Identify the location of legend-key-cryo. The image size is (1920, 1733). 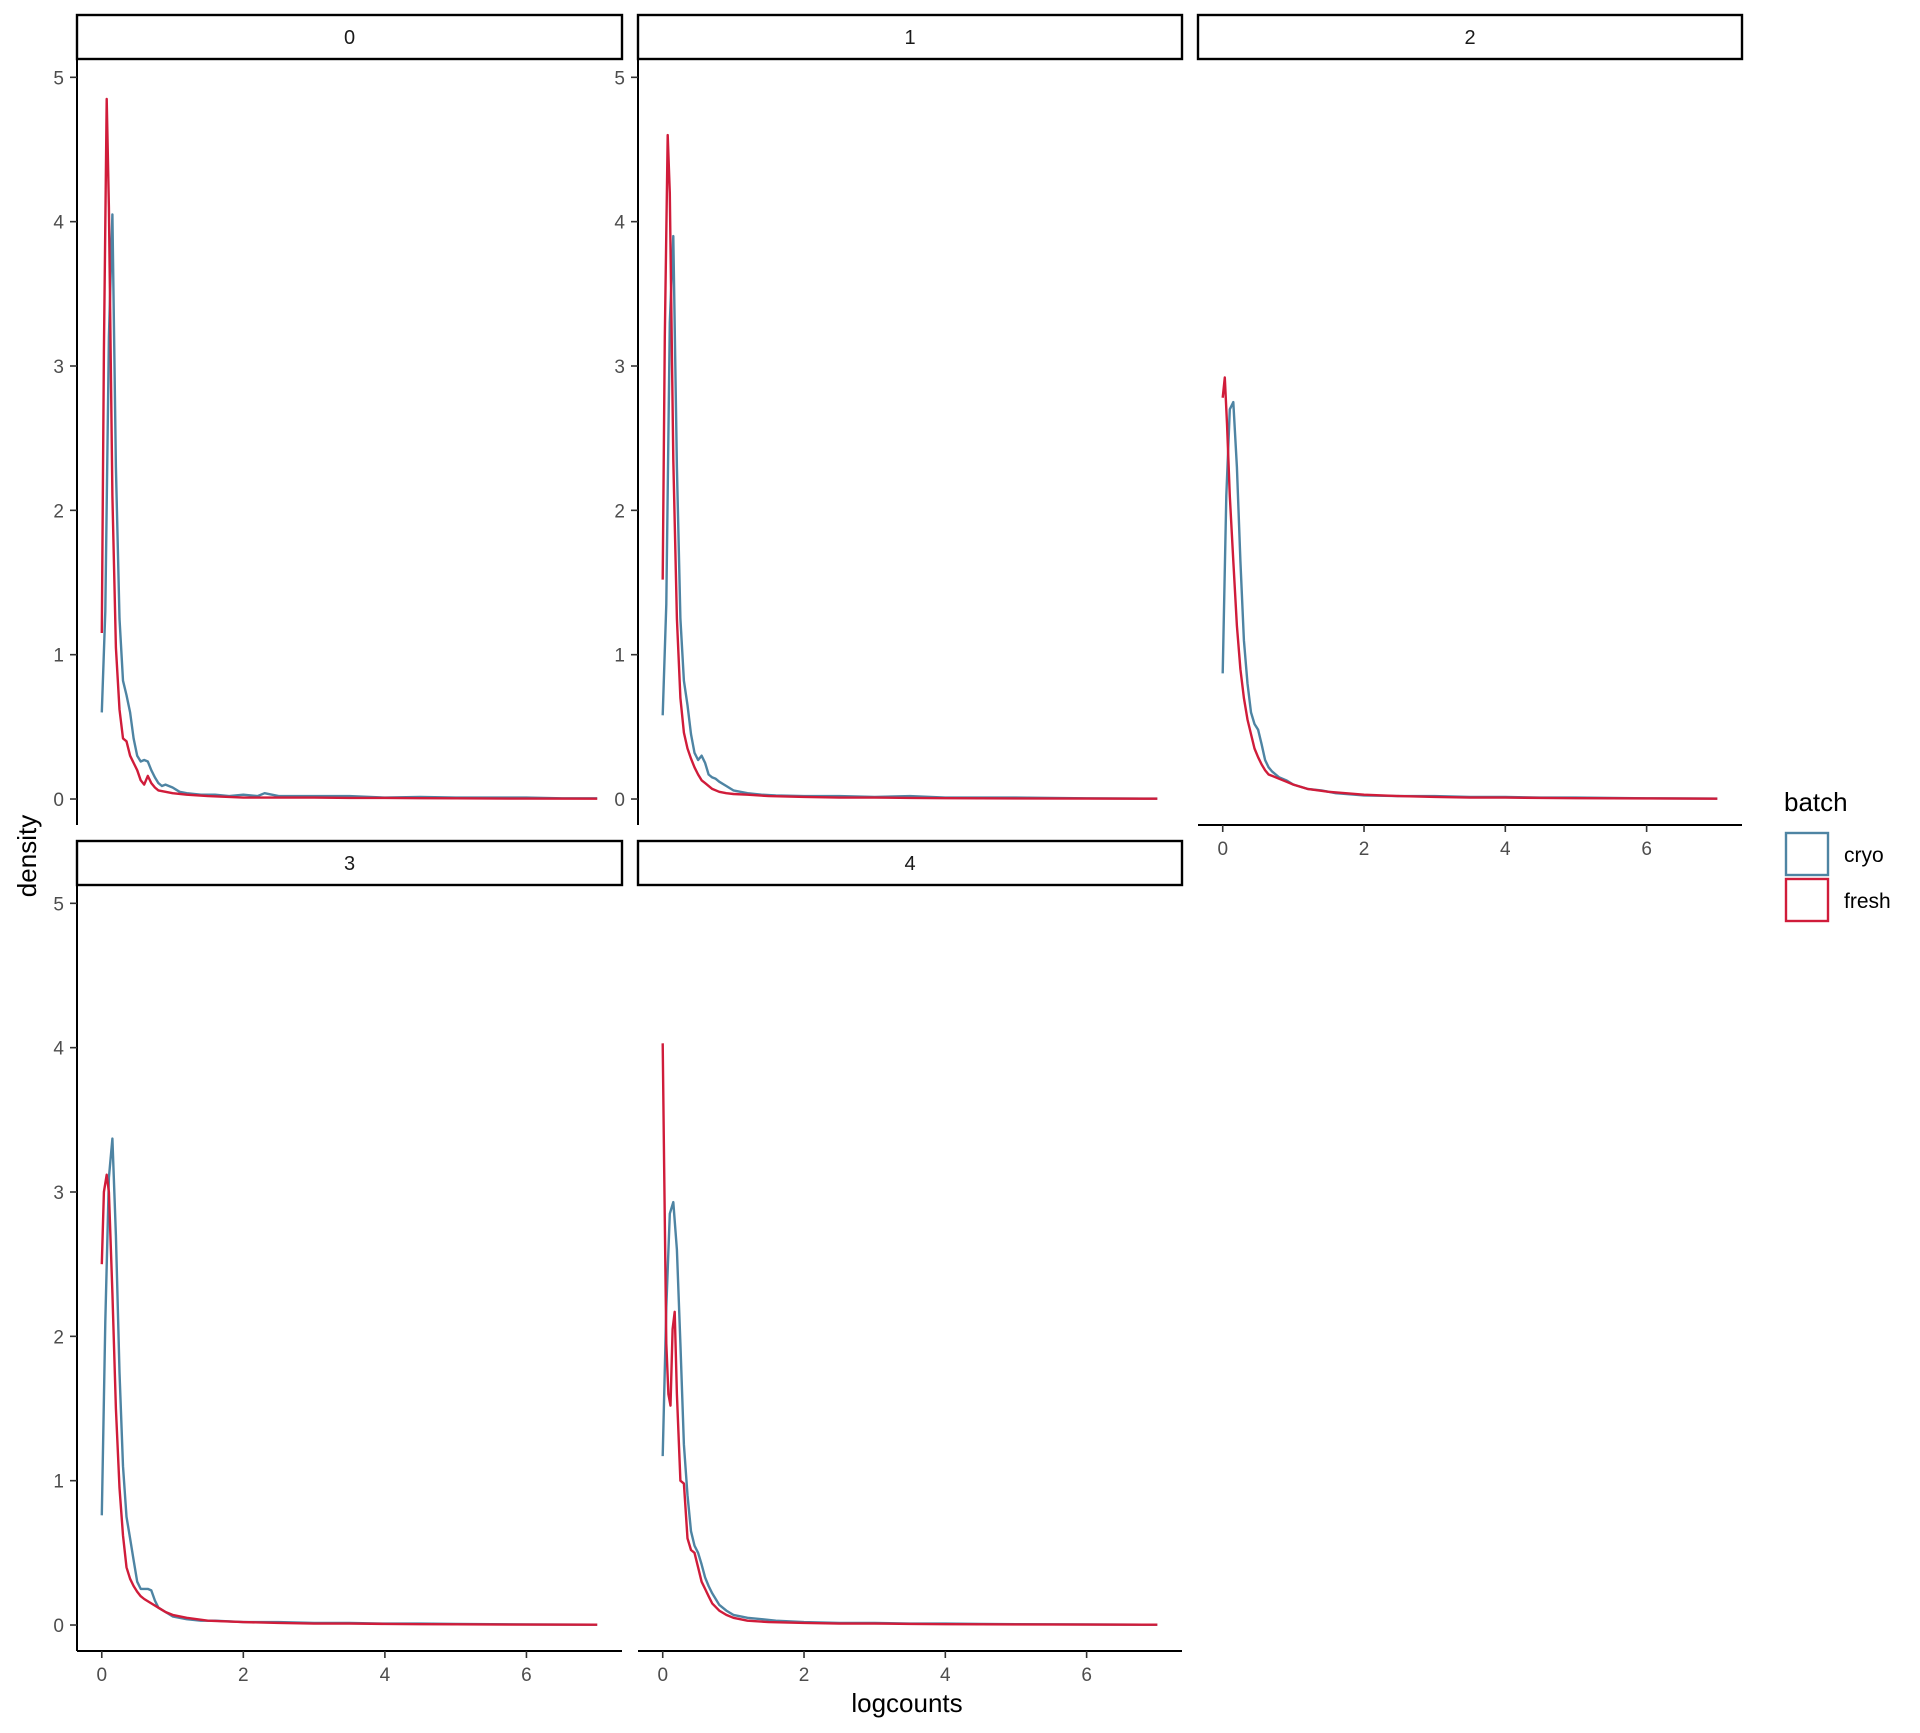
(1807, 854).